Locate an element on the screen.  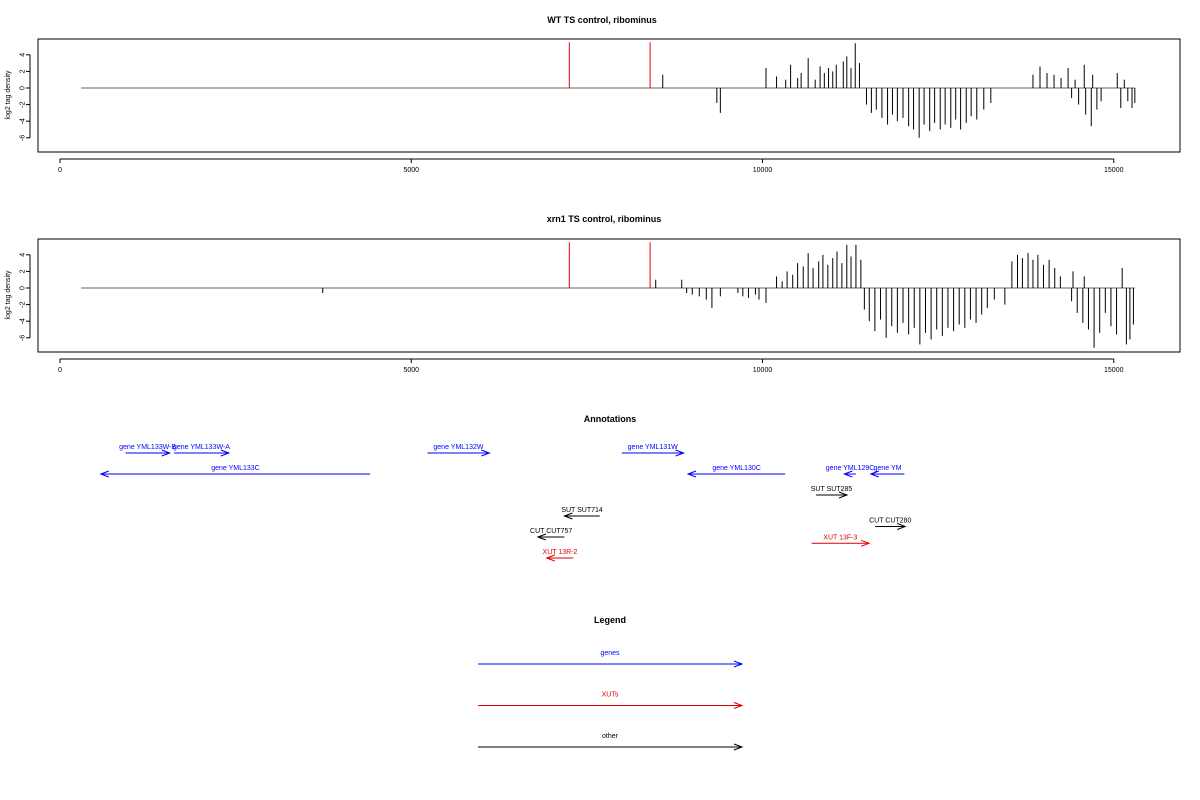
annotation-label: CUT CUT757 is located at coordinates (551, 531).